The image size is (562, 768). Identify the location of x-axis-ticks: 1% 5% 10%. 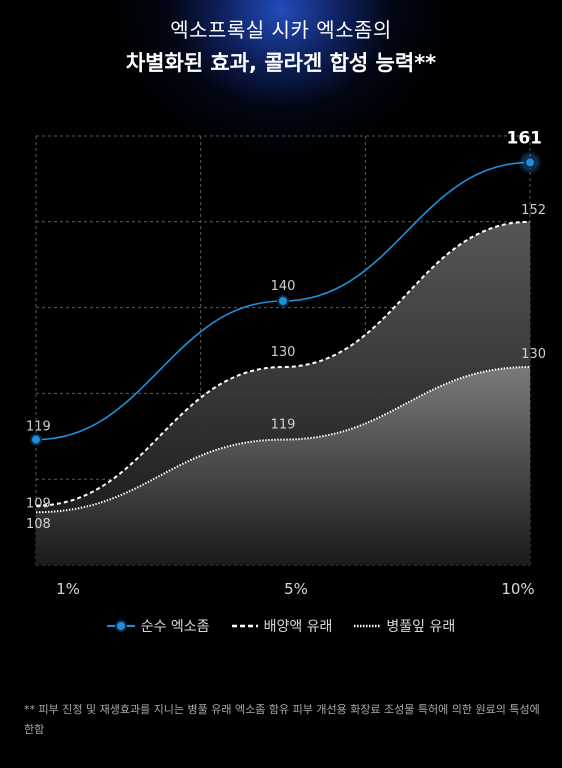
(295, 589).